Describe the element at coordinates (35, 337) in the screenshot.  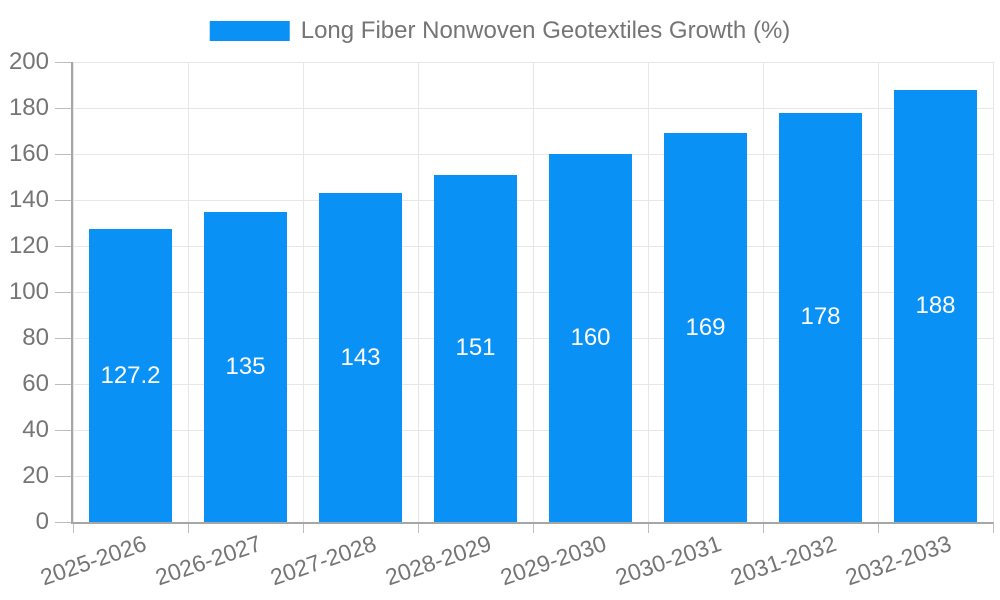
I see `y-tick-label: 80` at that location.